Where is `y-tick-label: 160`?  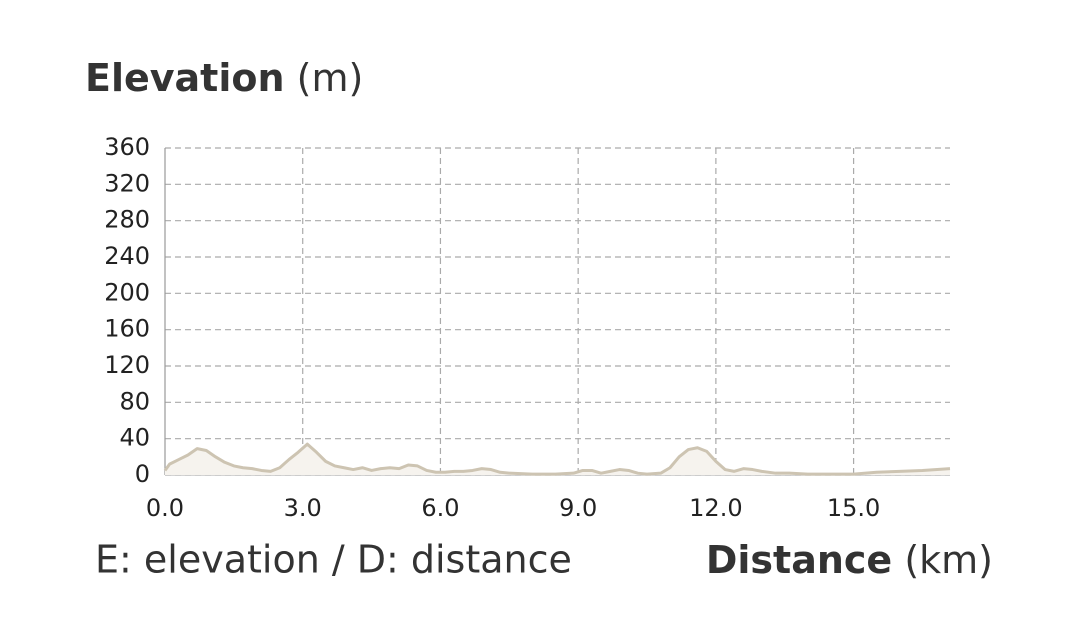 y-tick-label: 160 is located at coordinates (127, 329).